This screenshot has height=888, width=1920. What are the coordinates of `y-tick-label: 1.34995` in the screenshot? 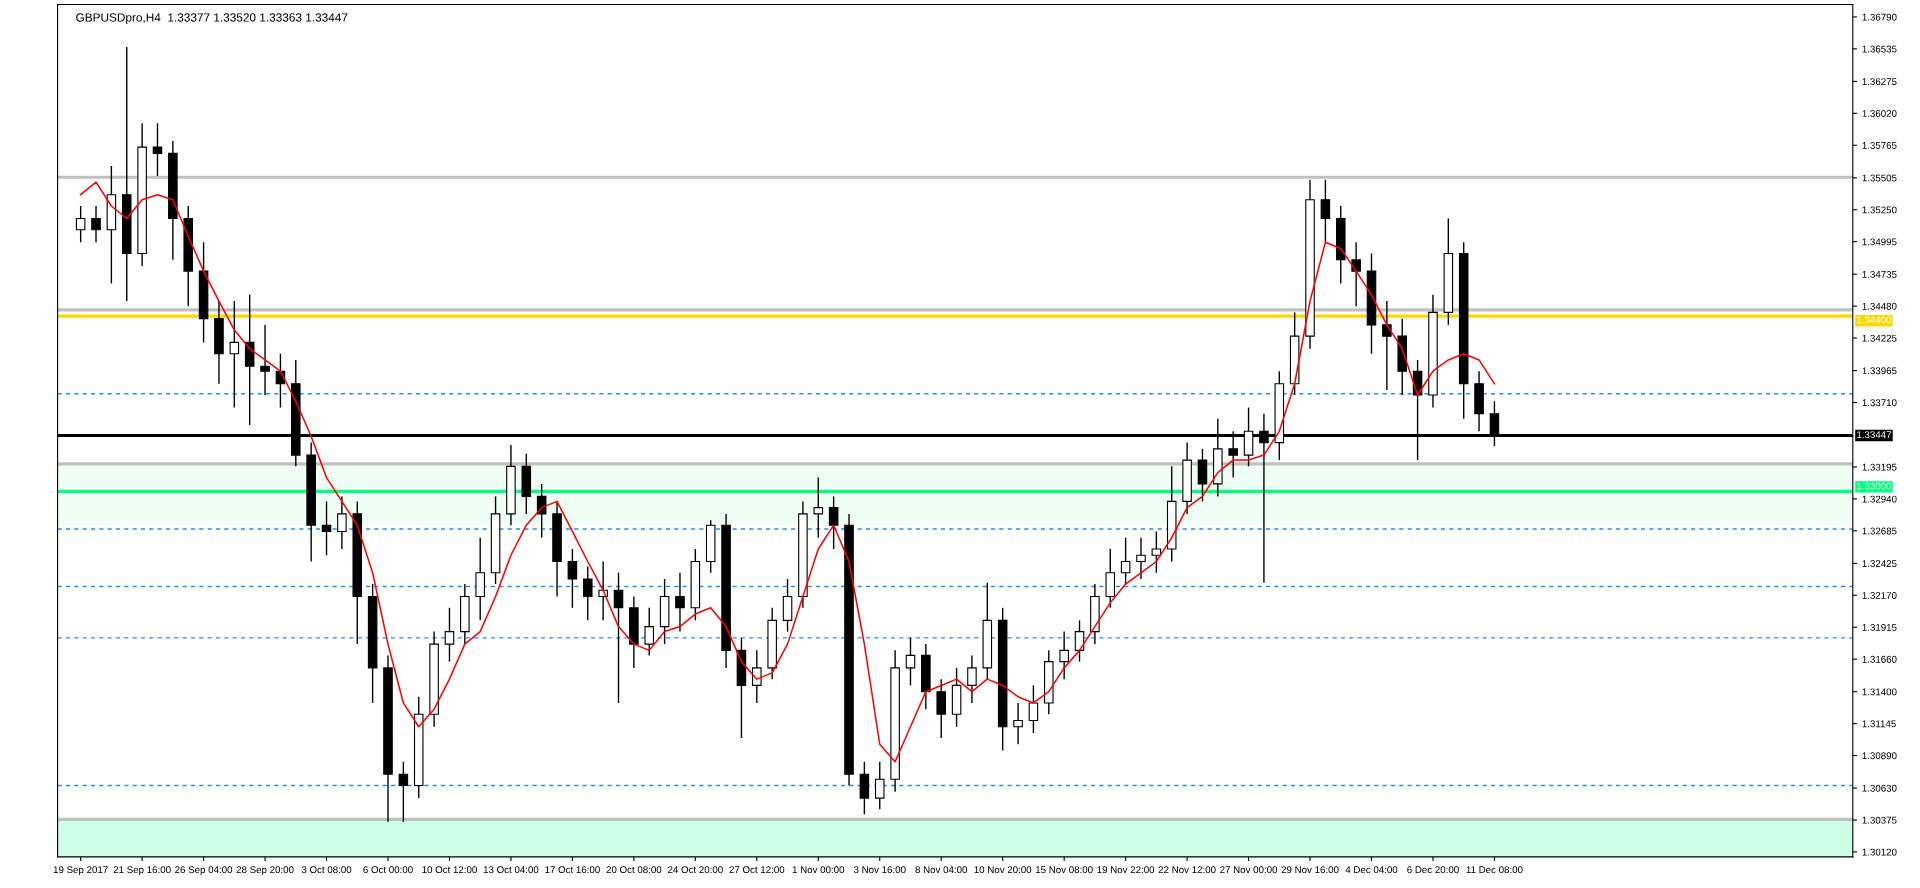 It's located at (1879, 242).